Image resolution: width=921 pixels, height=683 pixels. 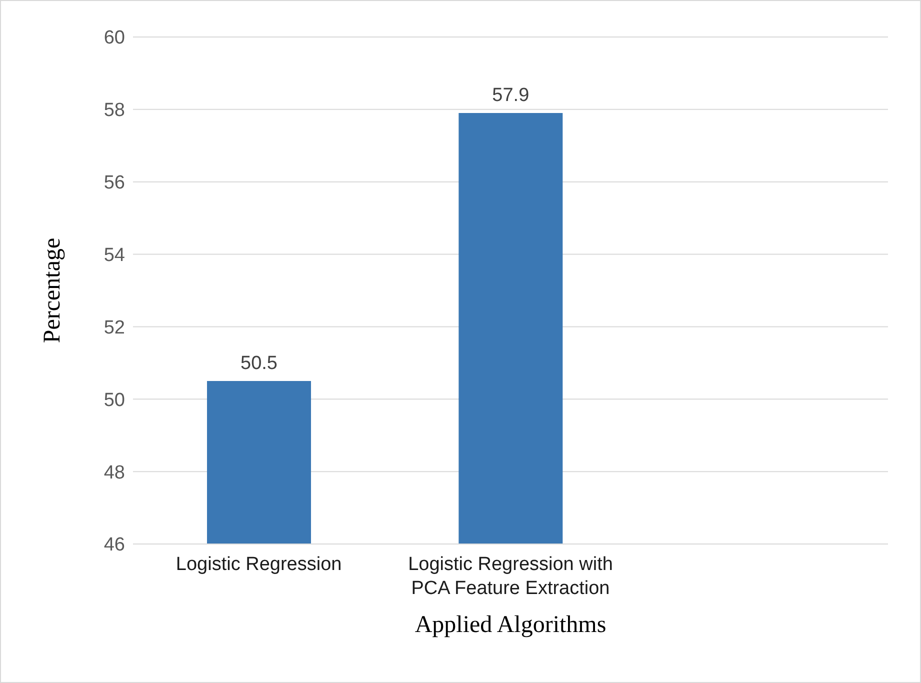 I want to click on y-axis-title: Percentage, so click(x=53, y=291).